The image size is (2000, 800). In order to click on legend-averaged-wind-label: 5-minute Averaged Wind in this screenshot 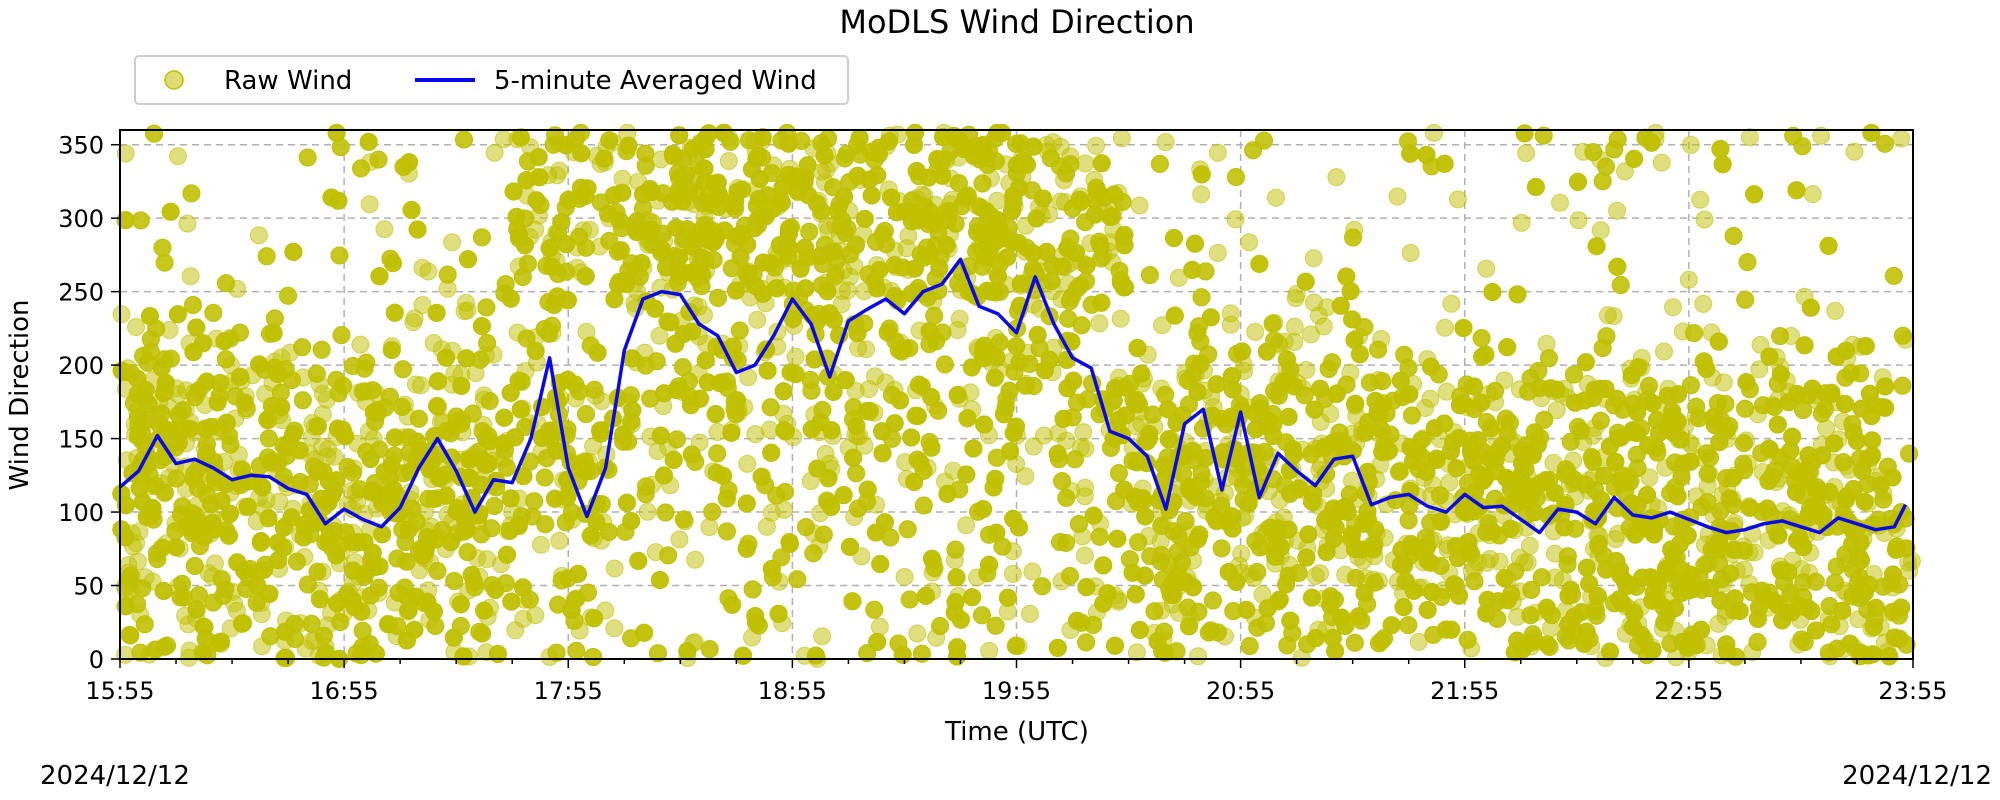, I will do `click(655, 81)`.